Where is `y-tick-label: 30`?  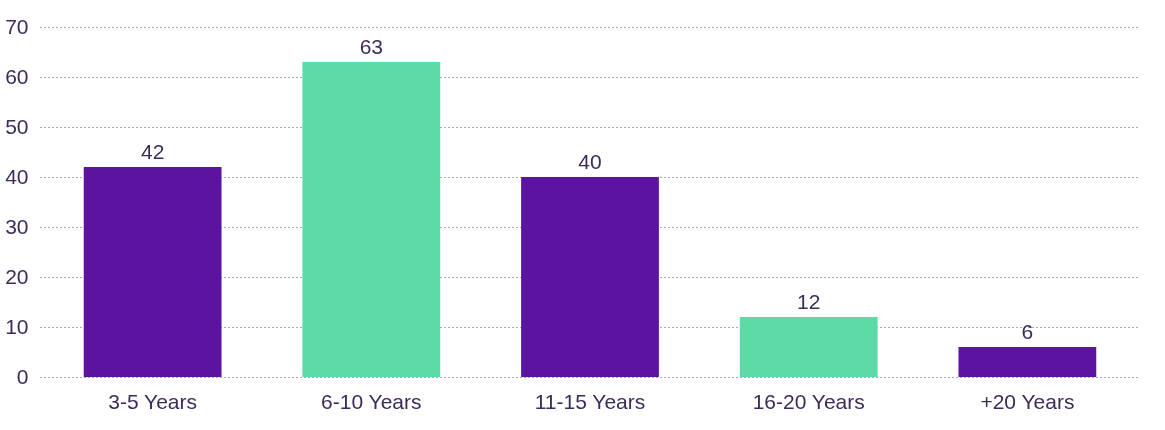
y-tick-label: 30 is located at coordinates (17, 226).